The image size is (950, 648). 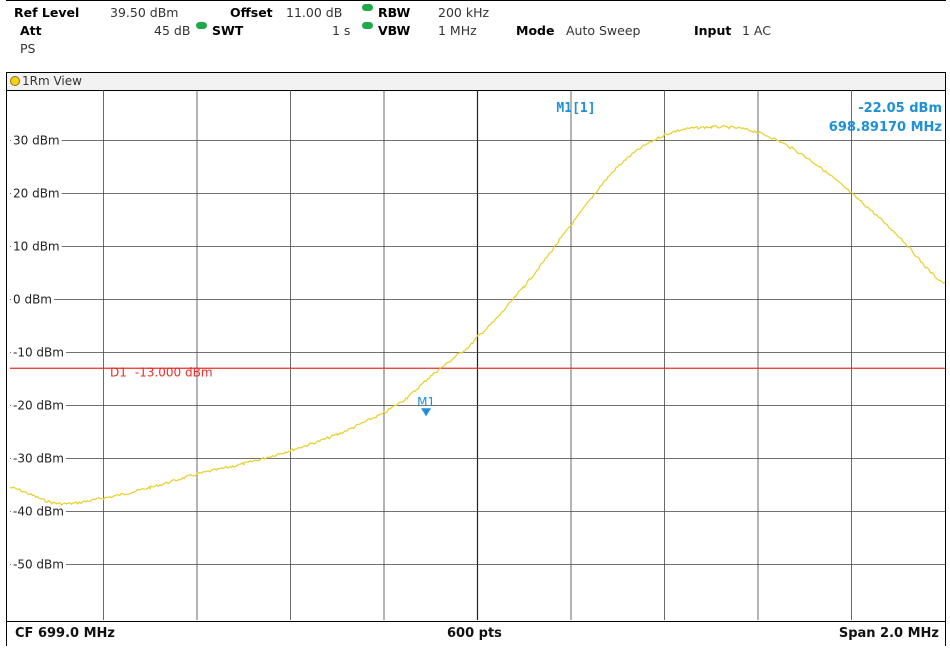 I want to click on sweep-points: 600 pts, so click(x=474, y=633).